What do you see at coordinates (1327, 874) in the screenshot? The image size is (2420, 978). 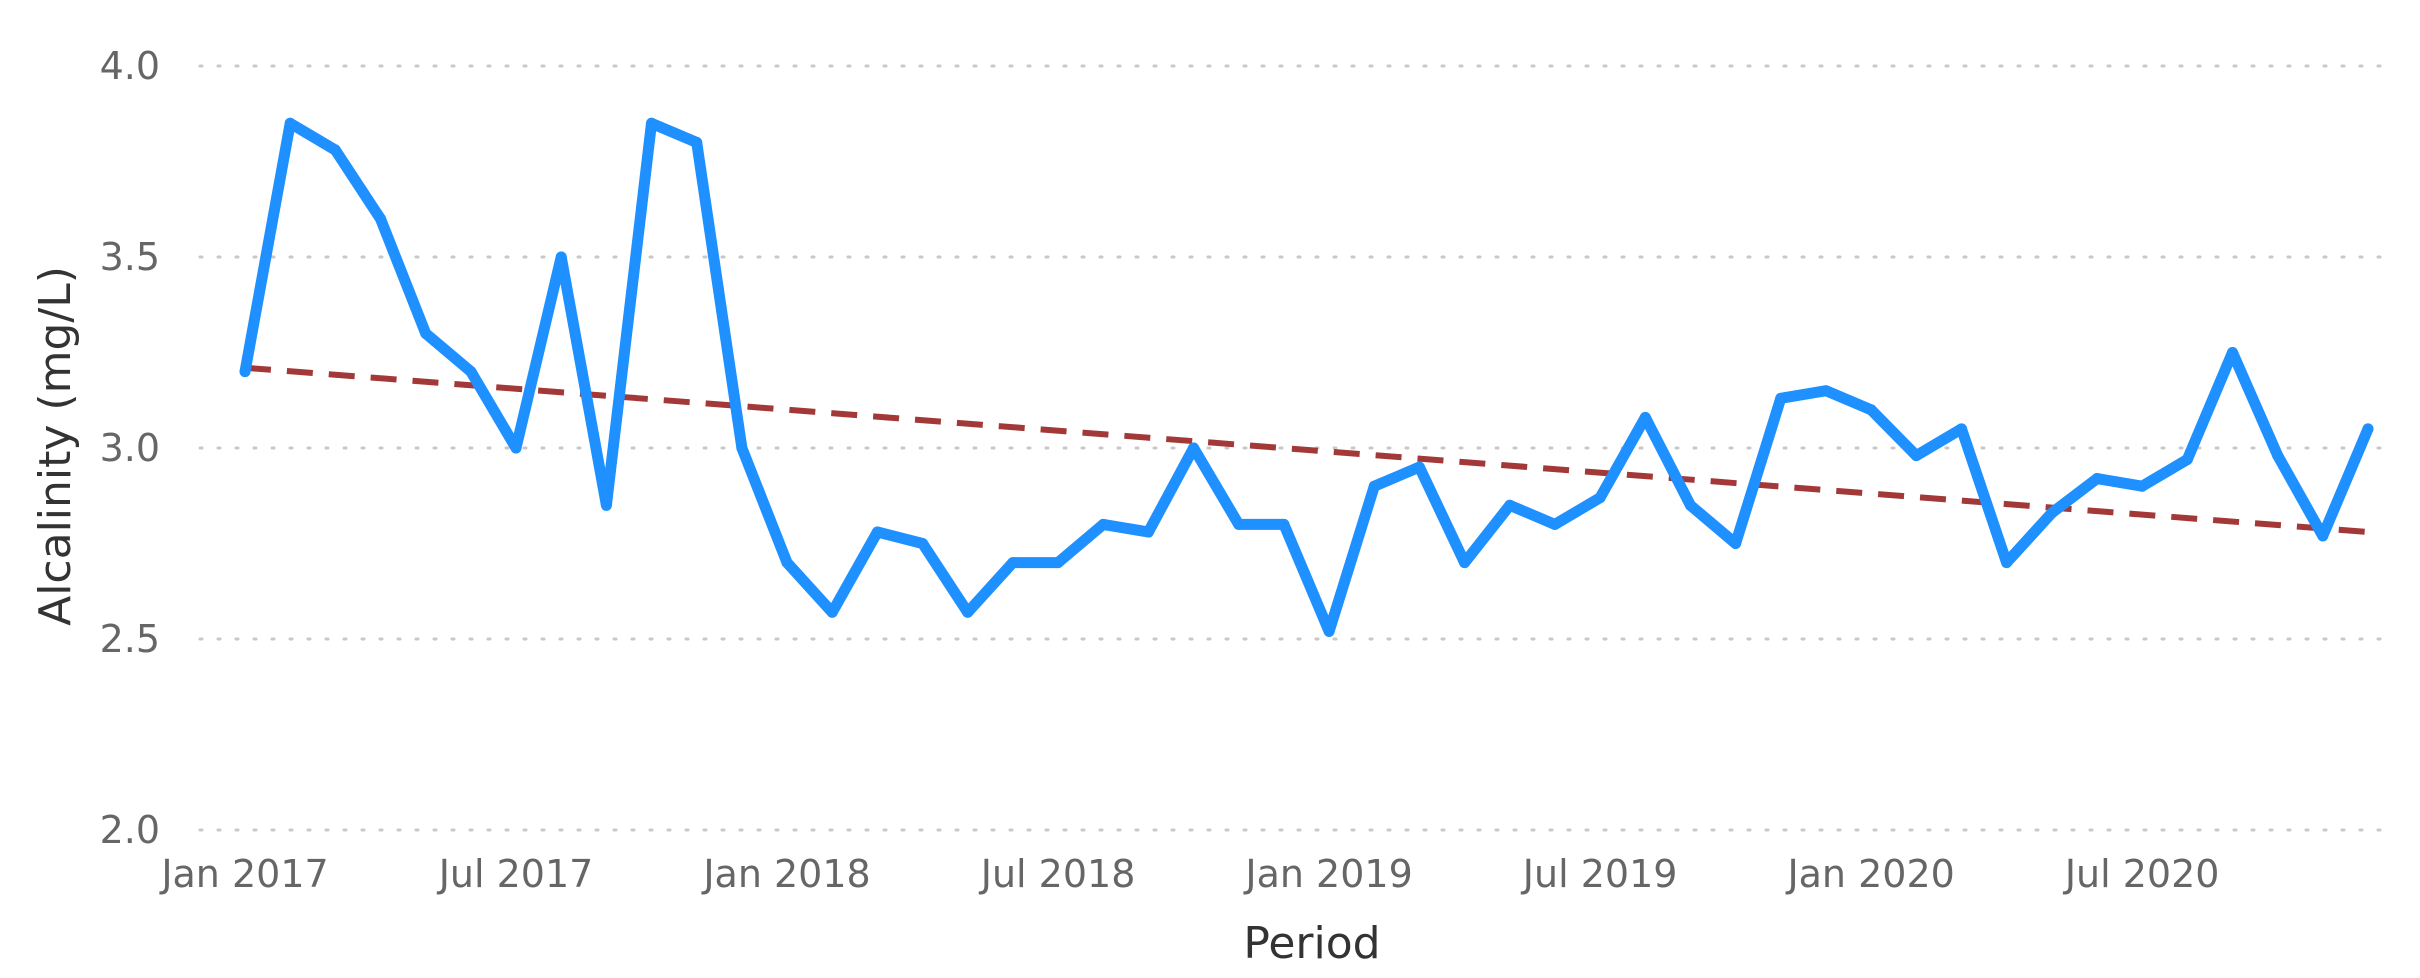 I see `x-tick-label: Jan 2019` at bounding box center [1327, 874].